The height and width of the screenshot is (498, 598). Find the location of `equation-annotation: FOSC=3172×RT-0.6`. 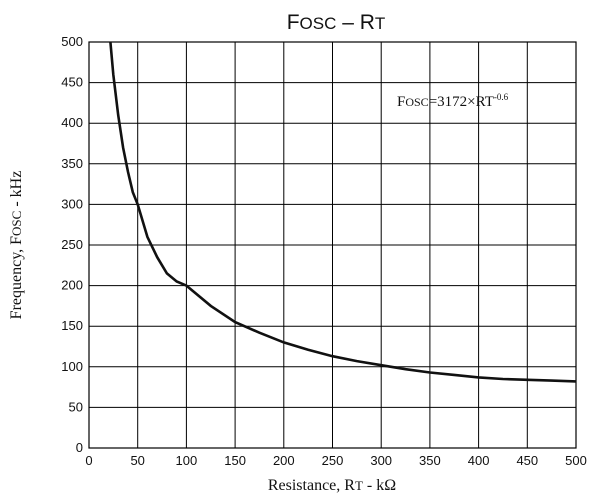

equation-annotation: FOSC=3172×RT-0.6 is located at coordinates (453, 101).